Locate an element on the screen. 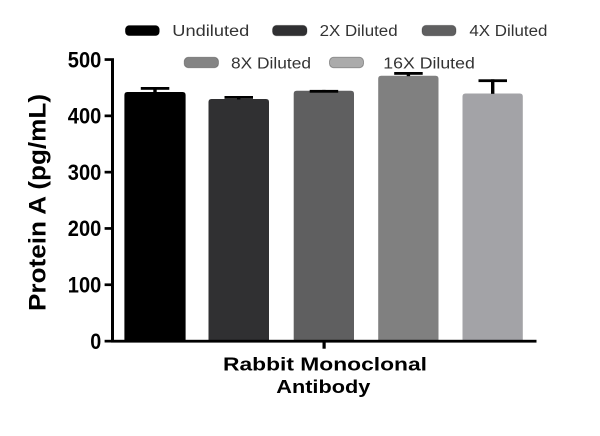  svg-text: 8X Diluted is located at coordinates (271, 64).